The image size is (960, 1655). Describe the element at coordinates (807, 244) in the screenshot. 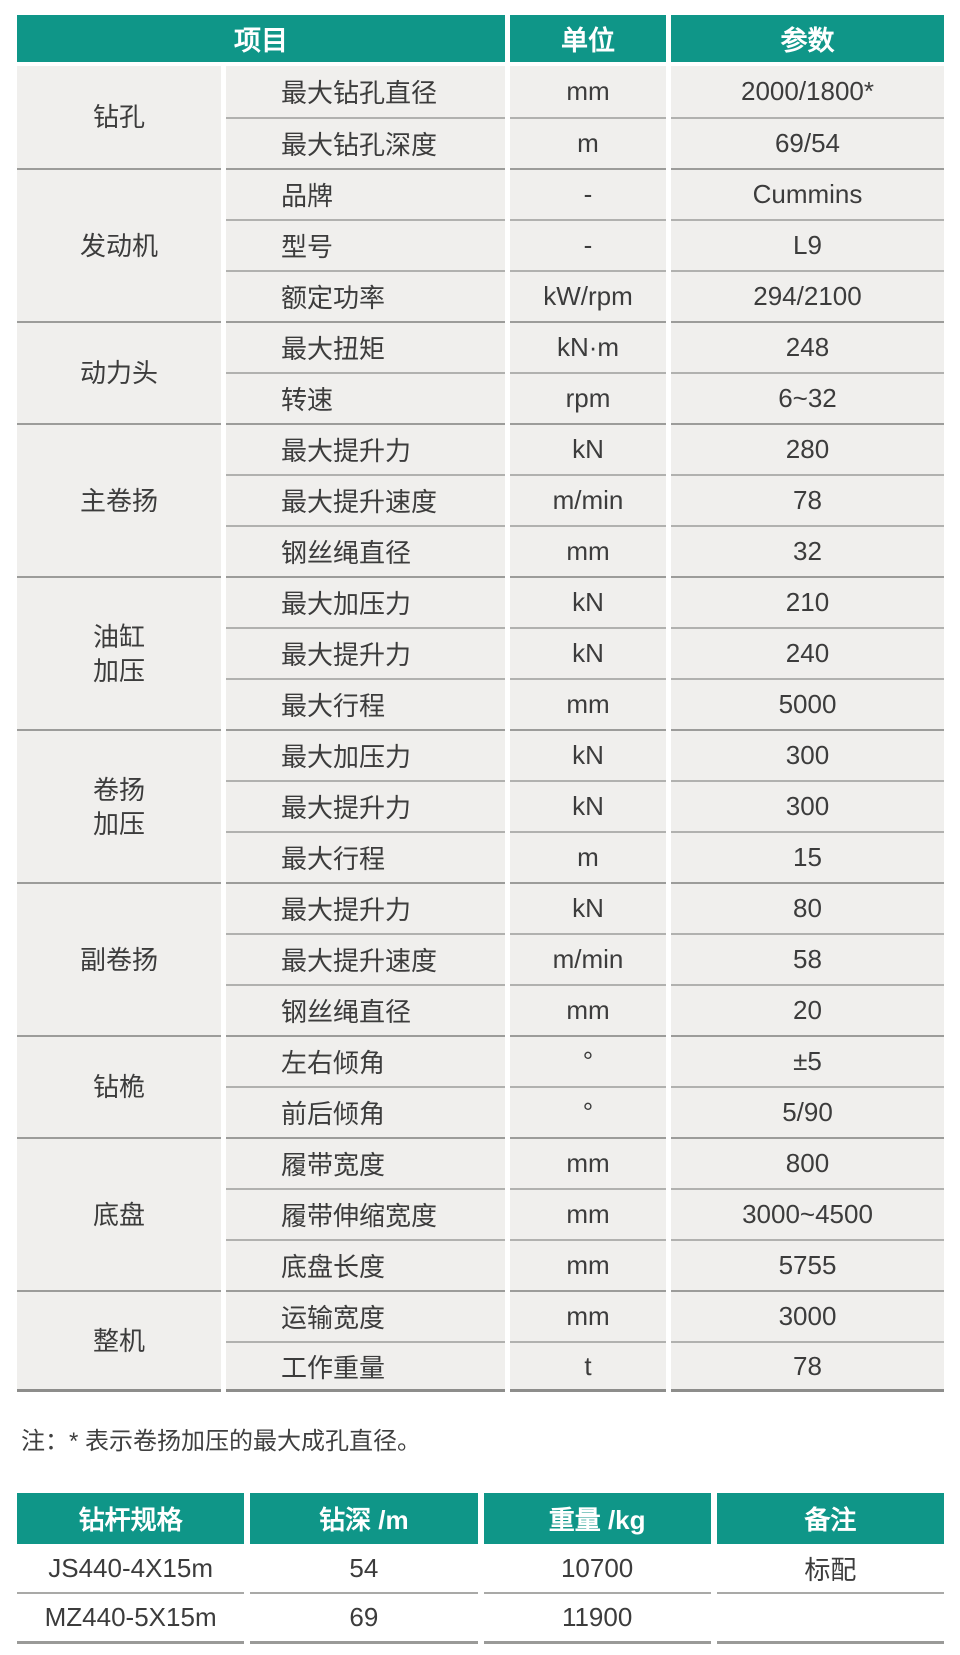

I see `spec-row-value: L9` at that location.